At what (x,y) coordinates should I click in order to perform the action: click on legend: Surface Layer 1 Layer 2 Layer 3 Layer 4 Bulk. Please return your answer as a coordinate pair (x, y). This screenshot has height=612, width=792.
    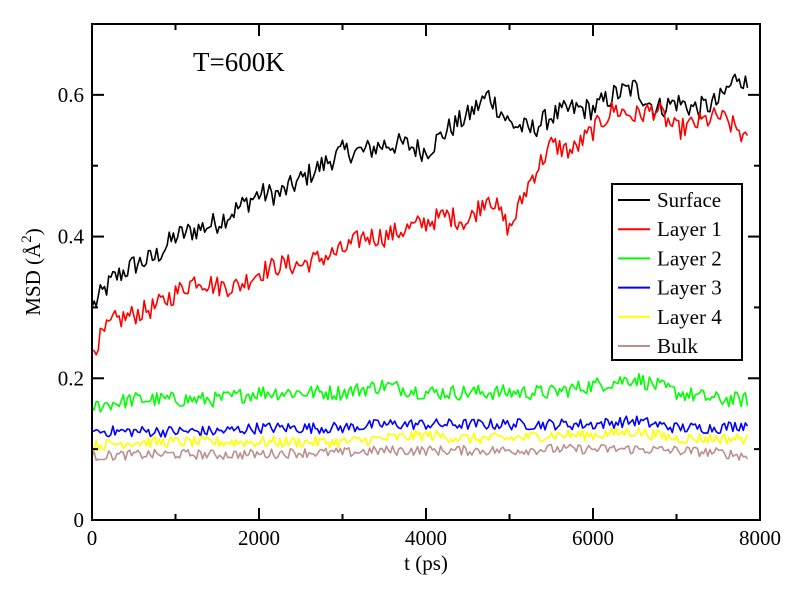
    Looking at the image, I should click on (677, 272).